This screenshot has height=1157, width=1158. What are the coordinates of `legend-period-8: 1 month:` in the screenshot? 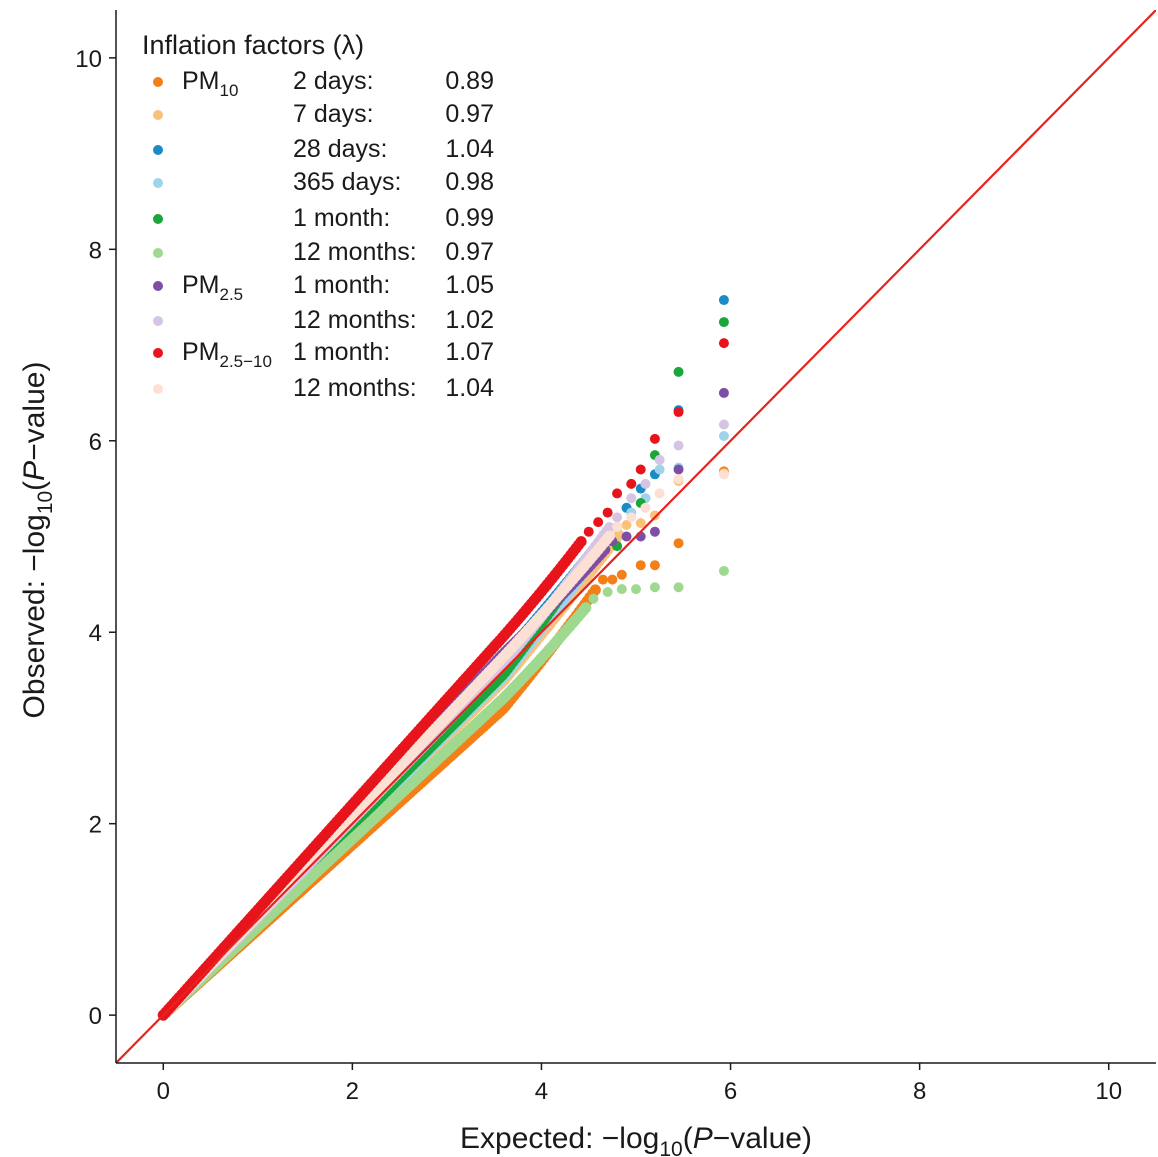 It's located at (341, 352).